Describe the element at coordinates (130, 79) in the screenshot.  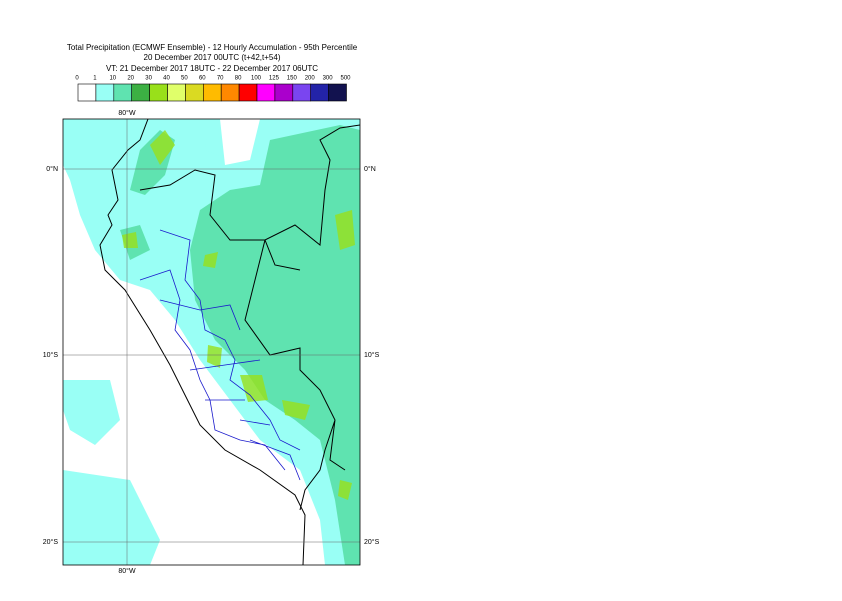
I see `legend-label: 20` at that location.